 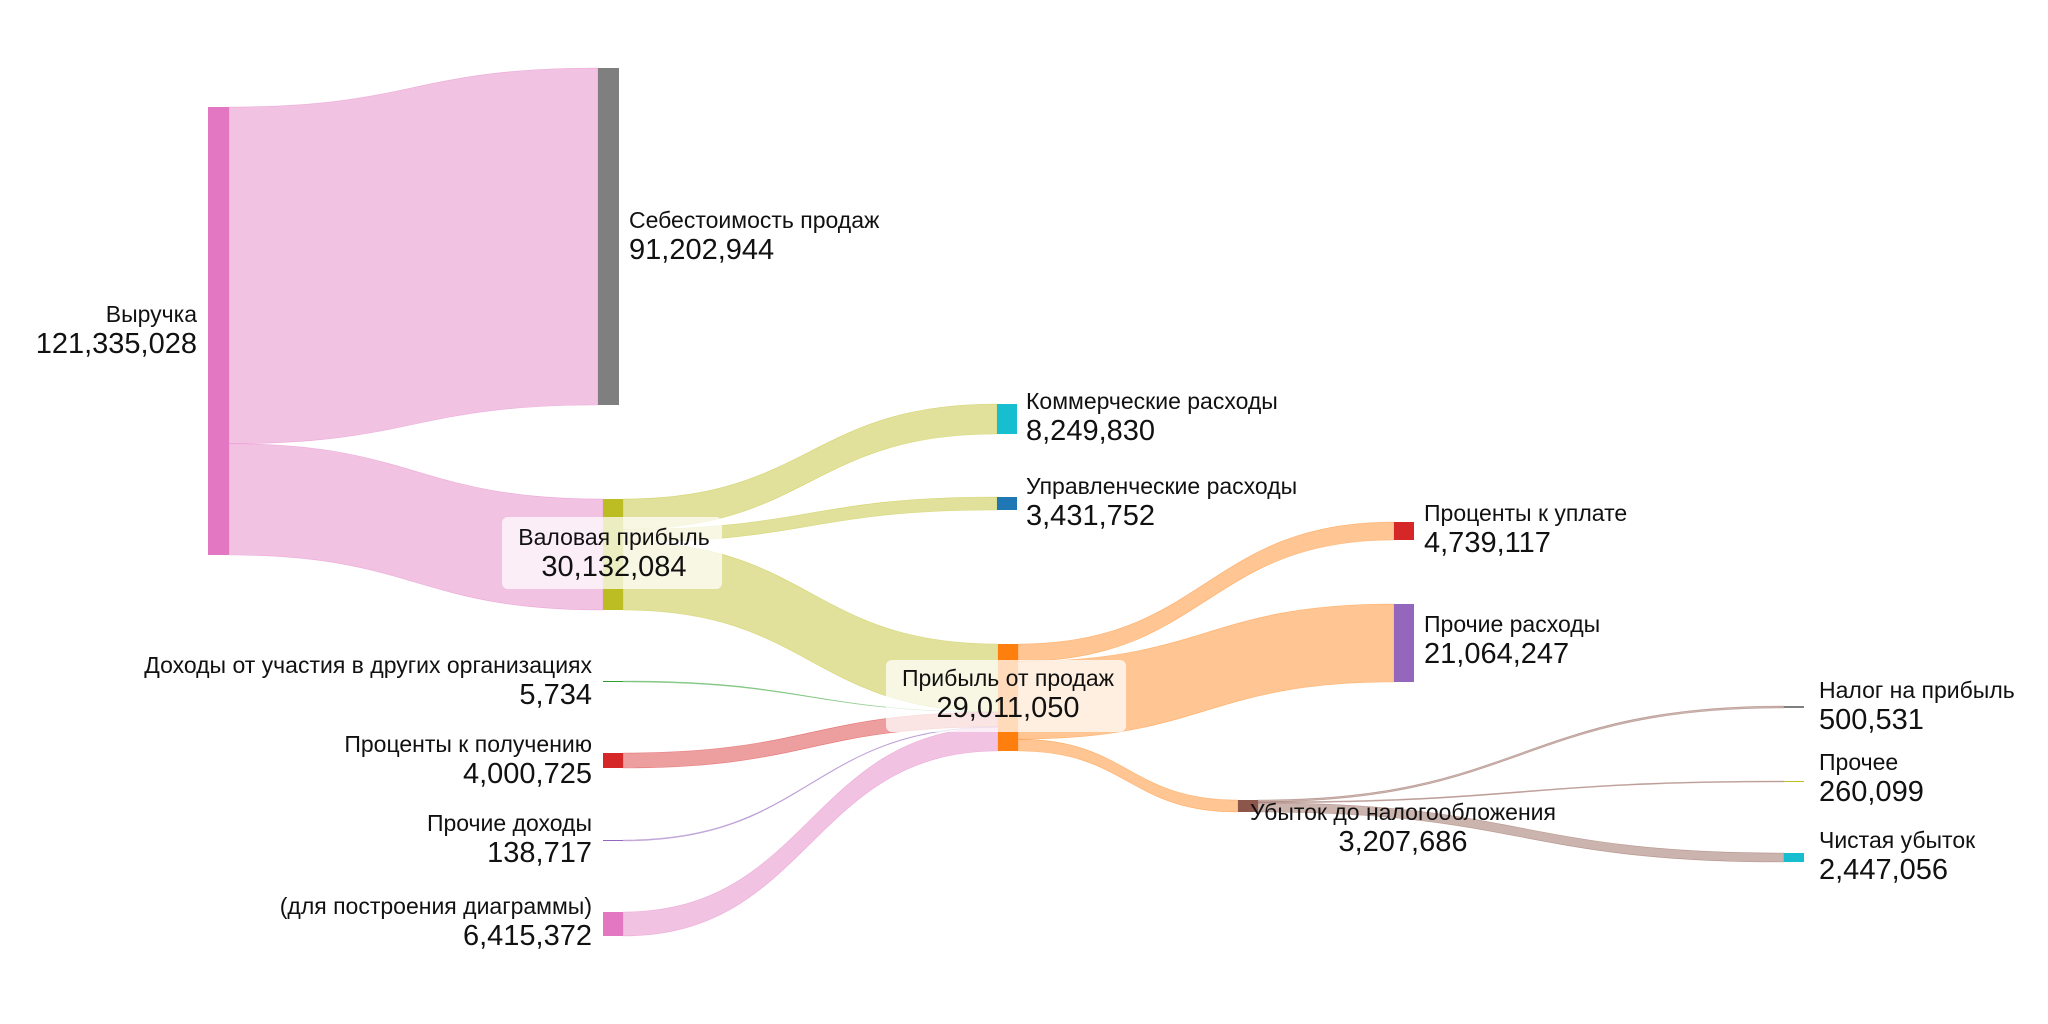 What do you see at coordinates (613, 924) in the screenshot?
I see `node-plug` at bounding box center [613, 924].